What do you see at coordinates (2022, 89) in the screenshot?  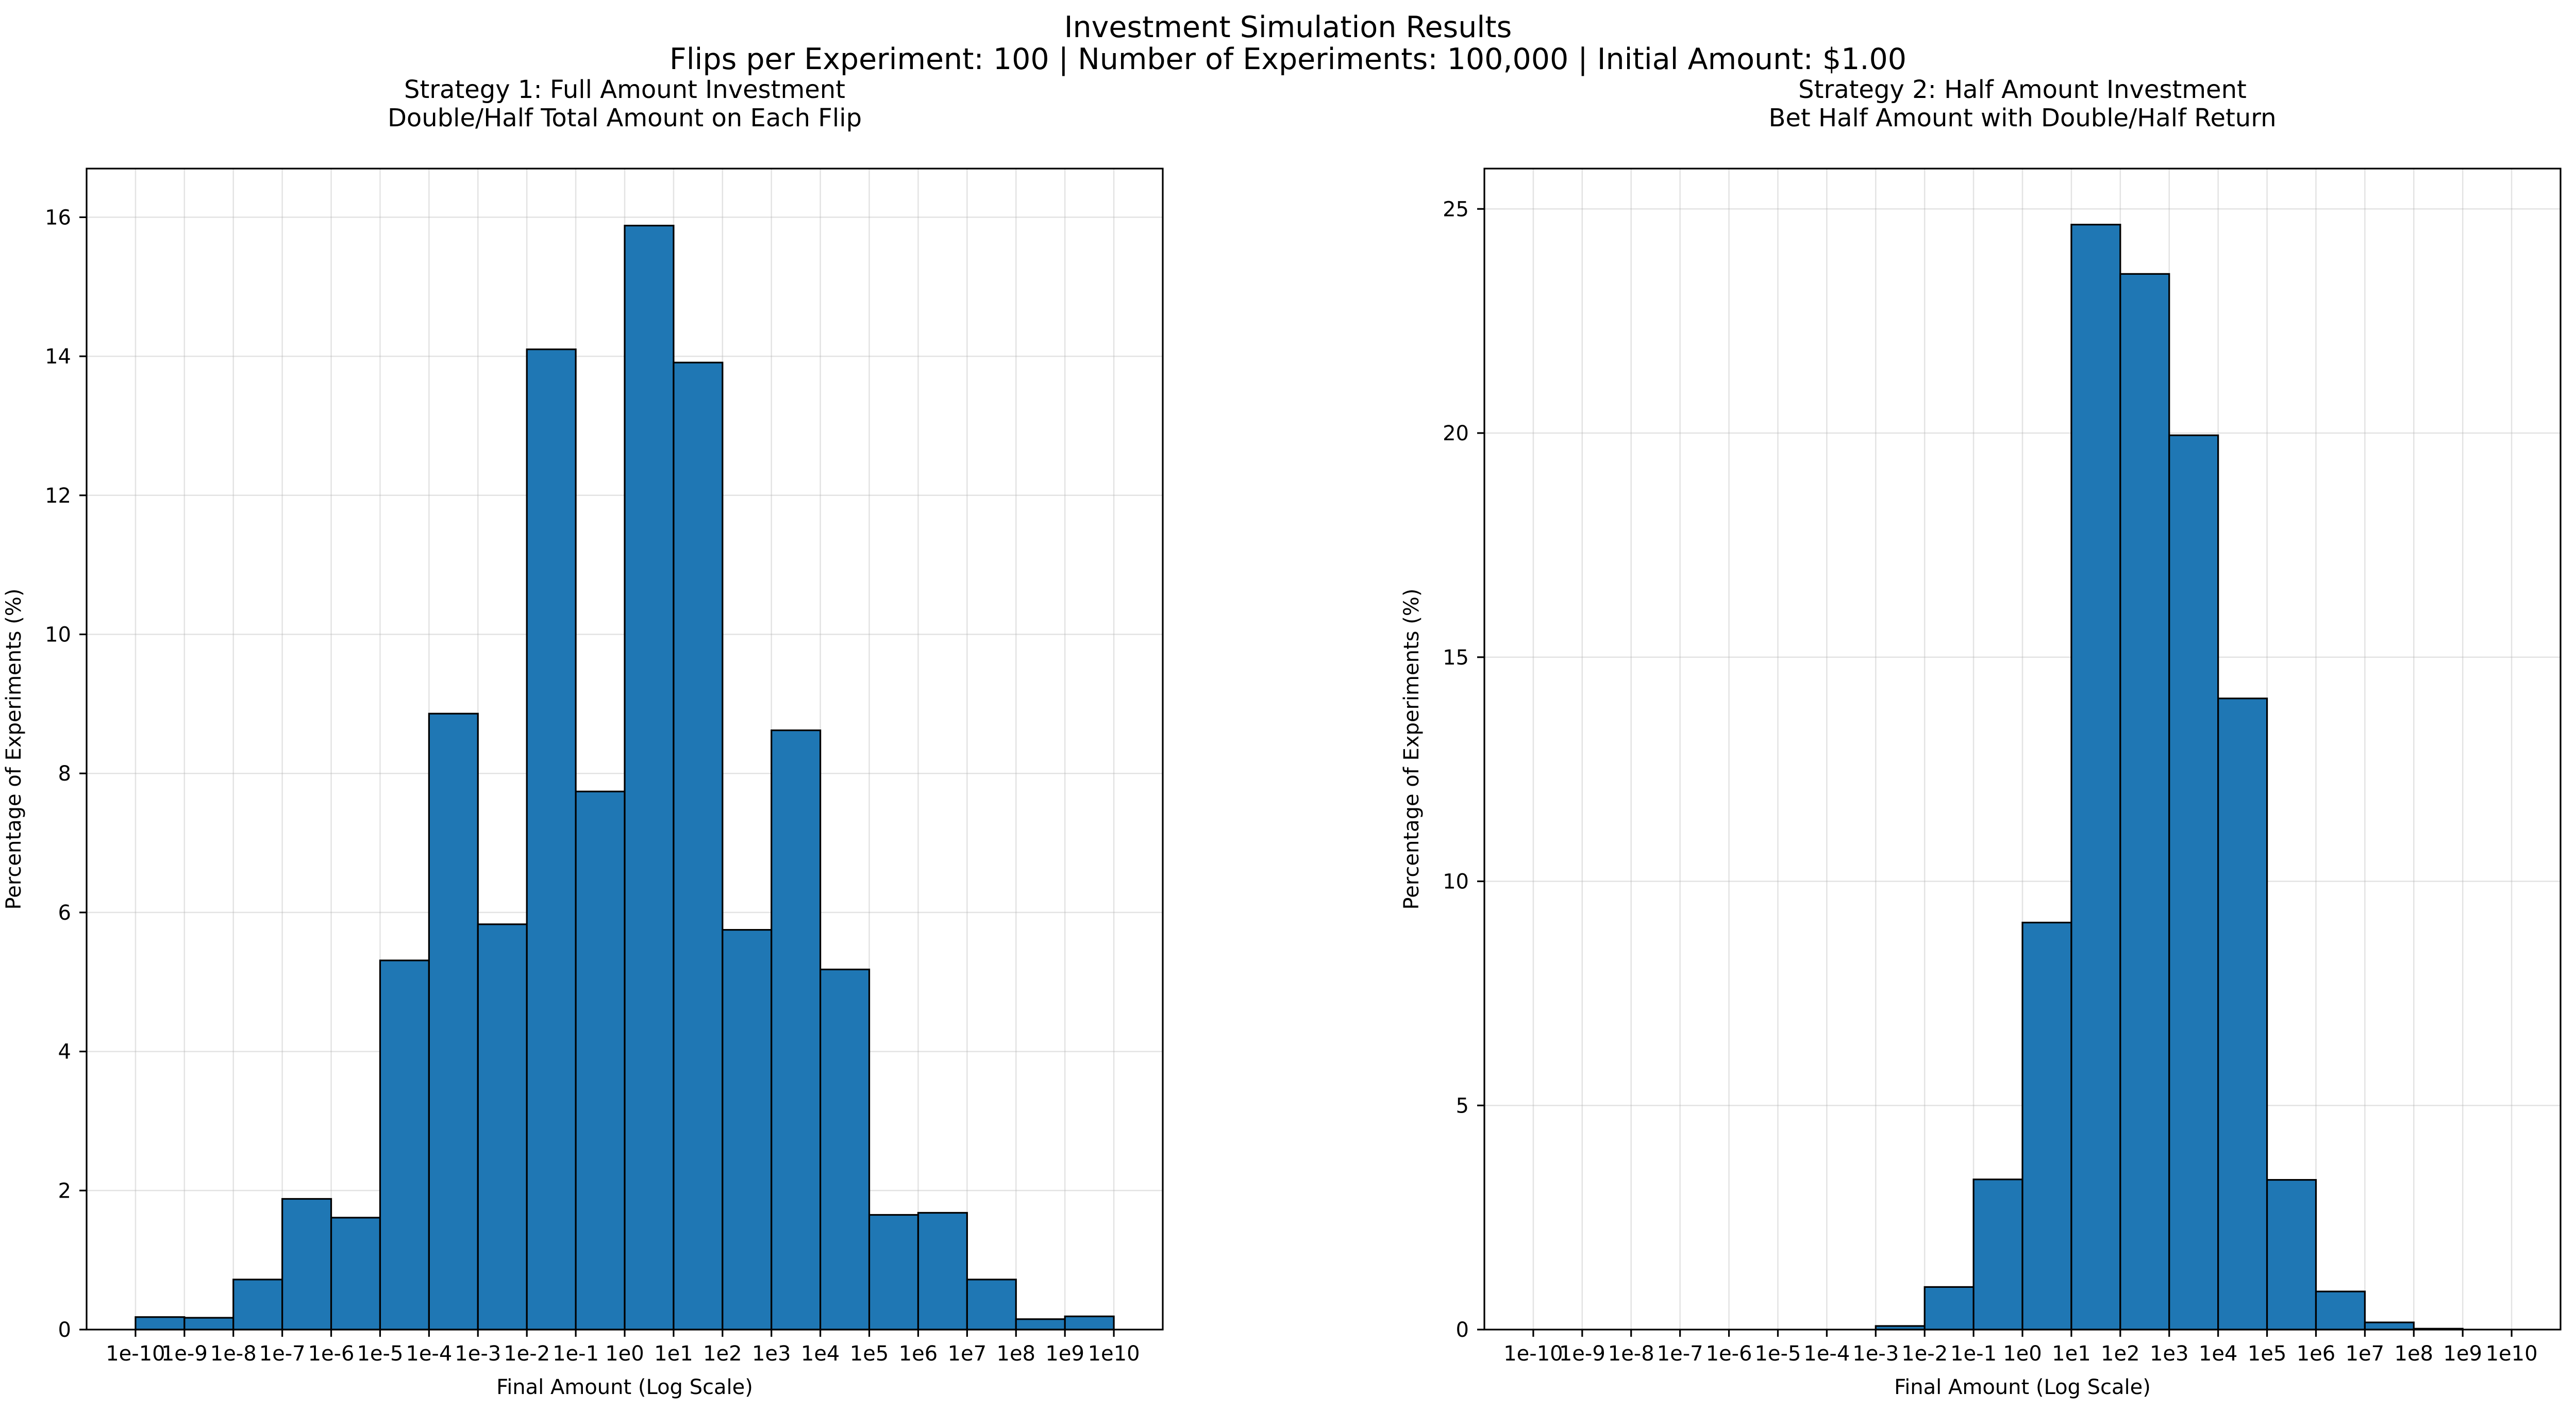 I see `chart-title: Strategy 2: Half Amount Investment` at bounding box center [2022, 89].